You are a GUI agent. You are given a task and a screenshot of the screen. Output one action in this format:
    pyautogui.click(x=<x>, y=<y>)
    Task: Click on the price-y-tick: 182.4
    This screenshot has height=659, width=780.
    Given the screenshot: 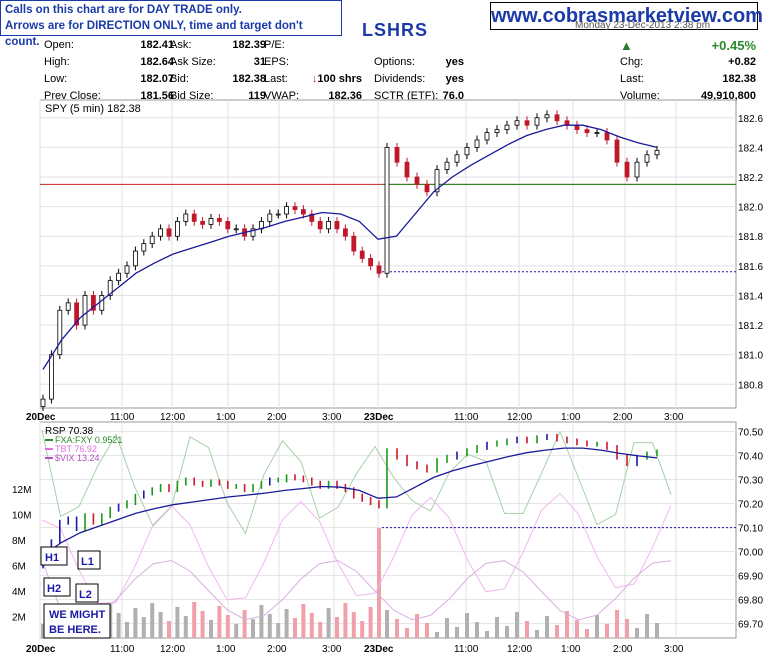 What is the action you would take?
    pyautogui.click(x=750, y=148)
    